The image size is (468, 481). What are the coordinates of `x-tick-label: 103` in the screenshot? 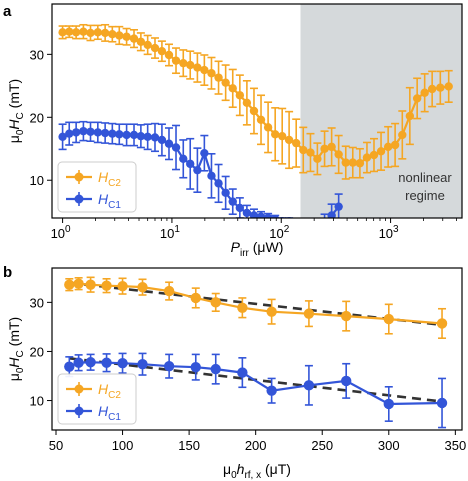 It's located at (389, 232).